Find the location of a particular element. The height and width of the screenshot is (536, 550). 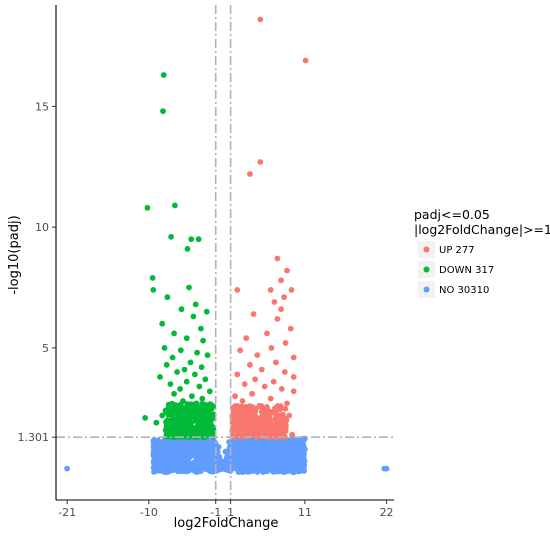

x-axis-ticks: -21 -10 -1 1 11 22 is located at coordinates (226, 509).